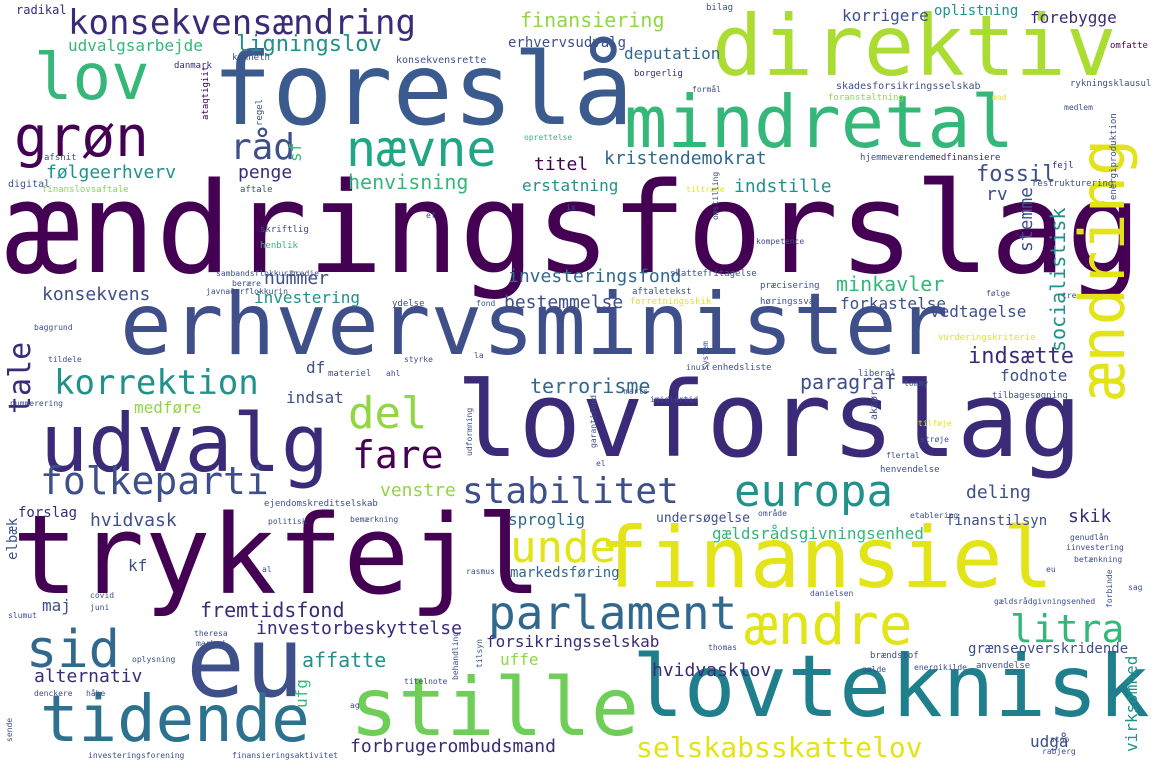  What do you see at coordinates (398, 455) in the screenshot?
I see `word-fare: fare` at bounding box center [398, 455].